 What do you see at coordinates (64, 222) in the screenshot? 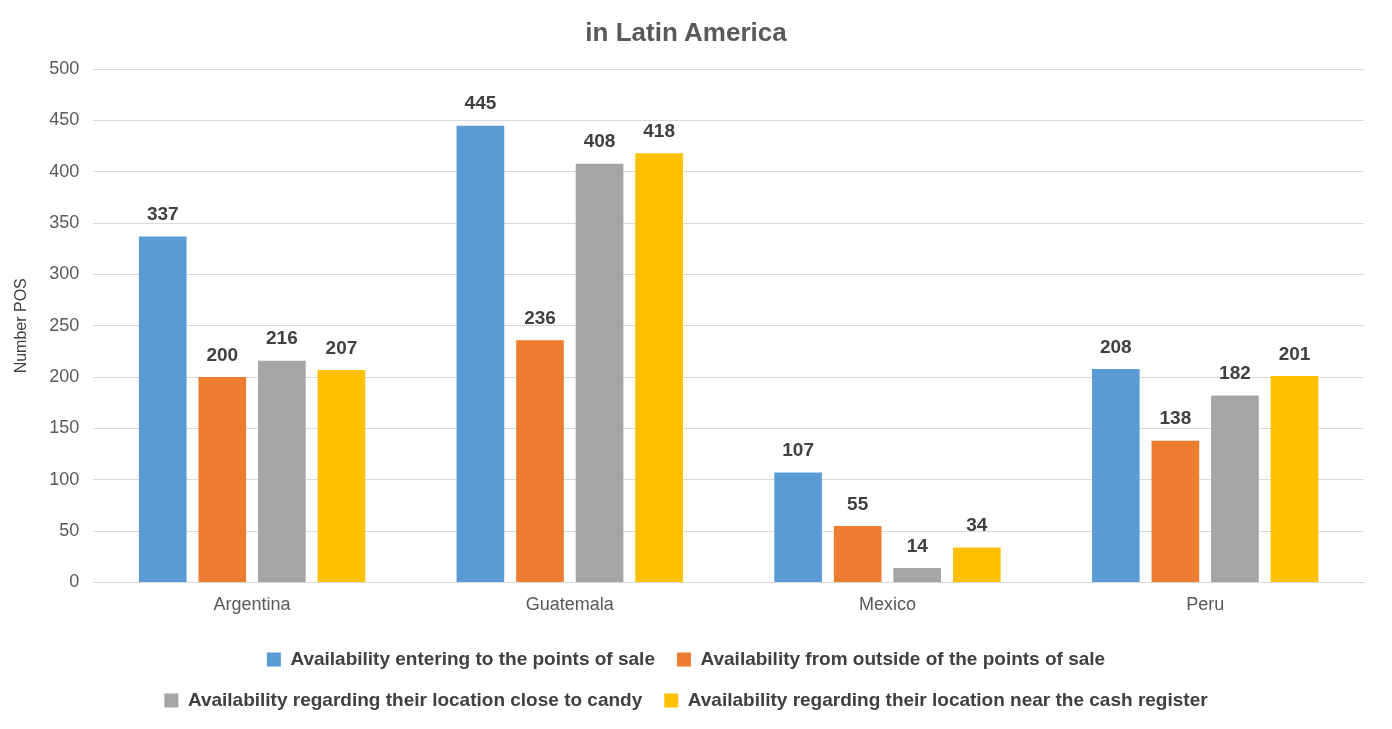
I see `y-tick-label: 350` at bounding box center [64, 222].